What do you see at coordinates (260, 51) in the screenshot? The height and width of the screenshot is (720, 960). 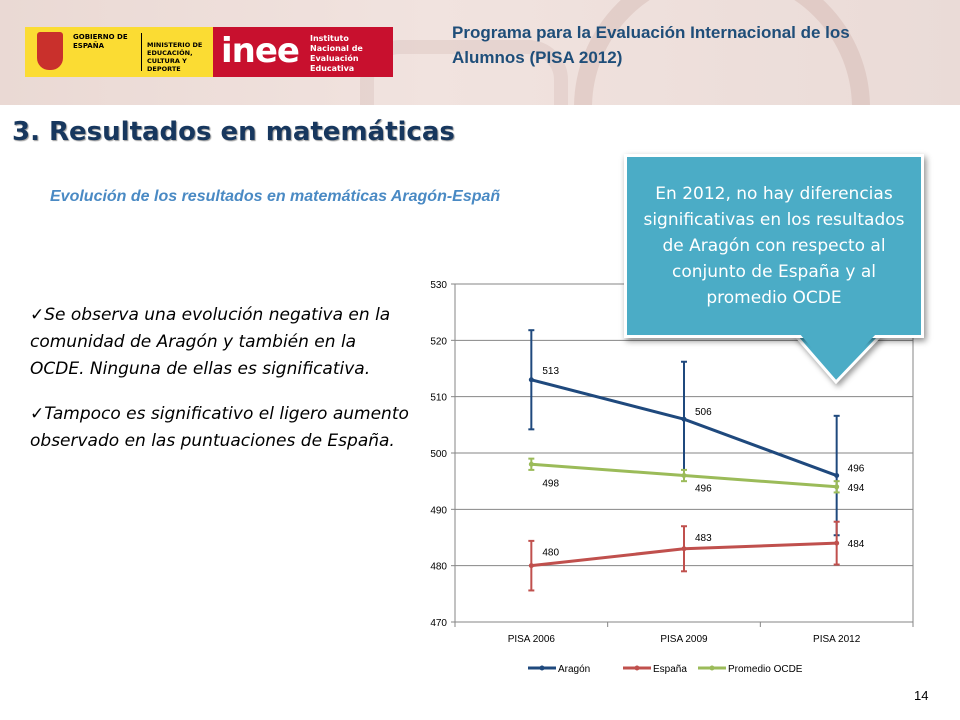 I see `inee-logo-word: inee` at bounding box center [260, 51].